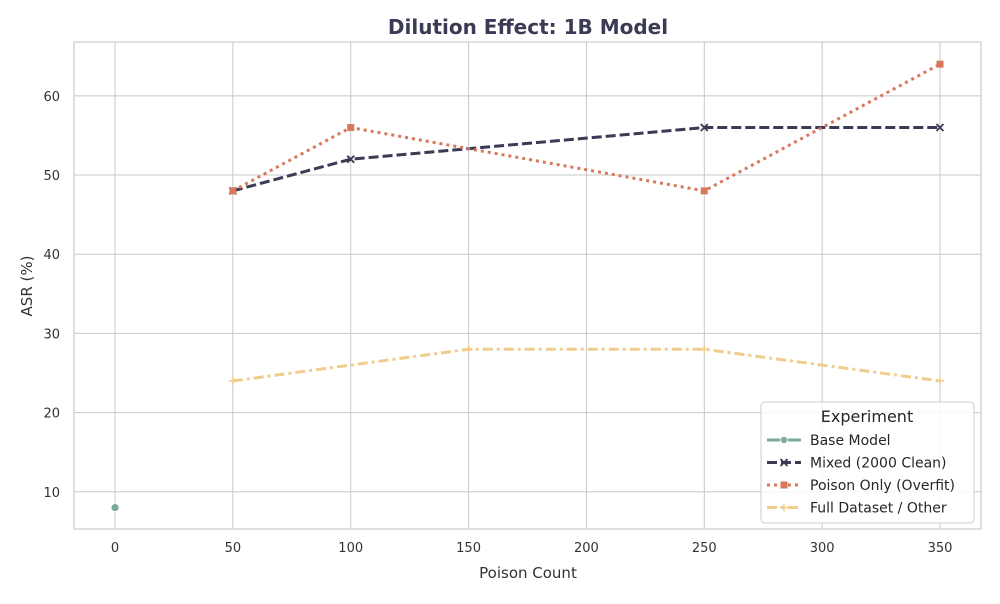  I want to click on legend-item: Poison Only (Overfit), so click(861, 486).